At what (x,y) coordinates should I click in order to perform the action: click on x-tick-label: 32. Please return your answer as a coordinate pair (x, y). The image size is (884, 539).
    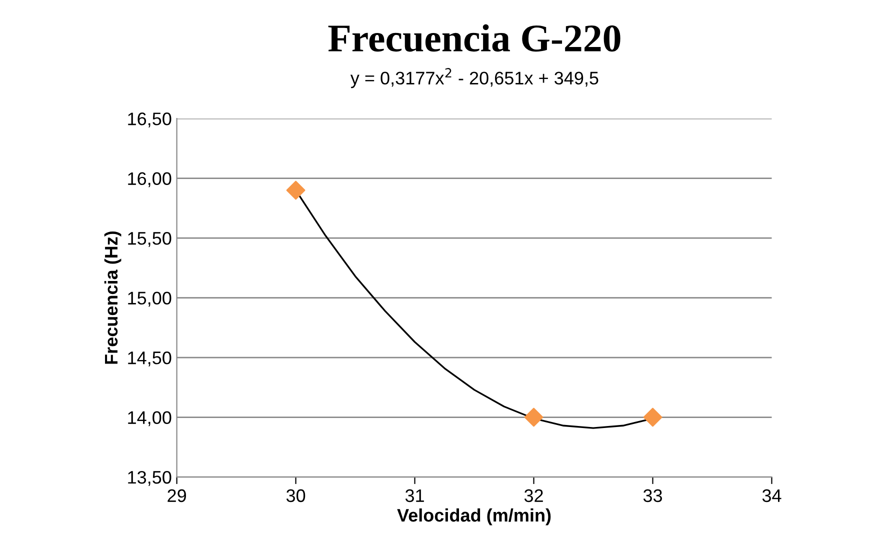
    Looking at the image, I should click on (533, 495).